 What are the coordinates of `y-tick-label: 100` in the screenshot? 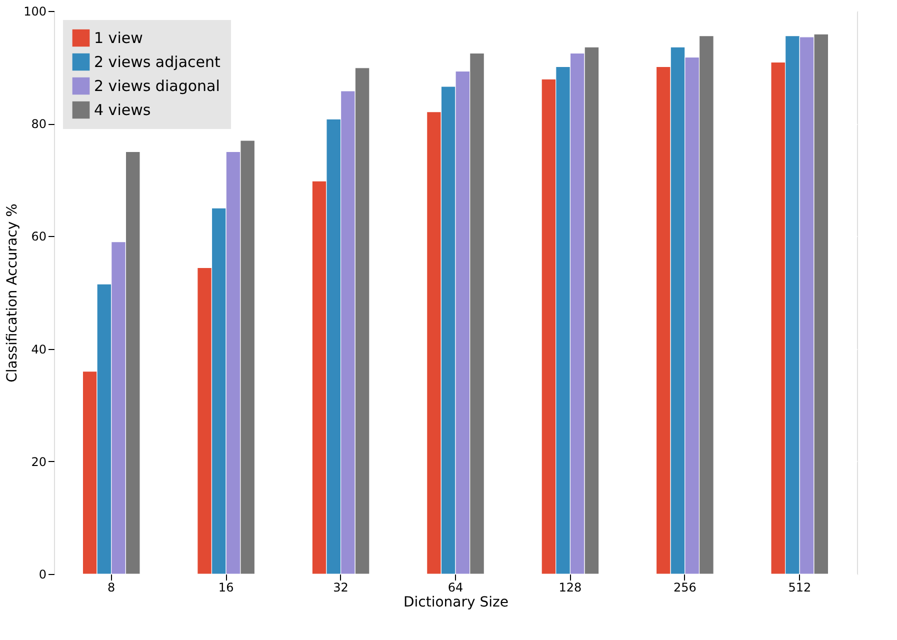 It's located at (35, 11).